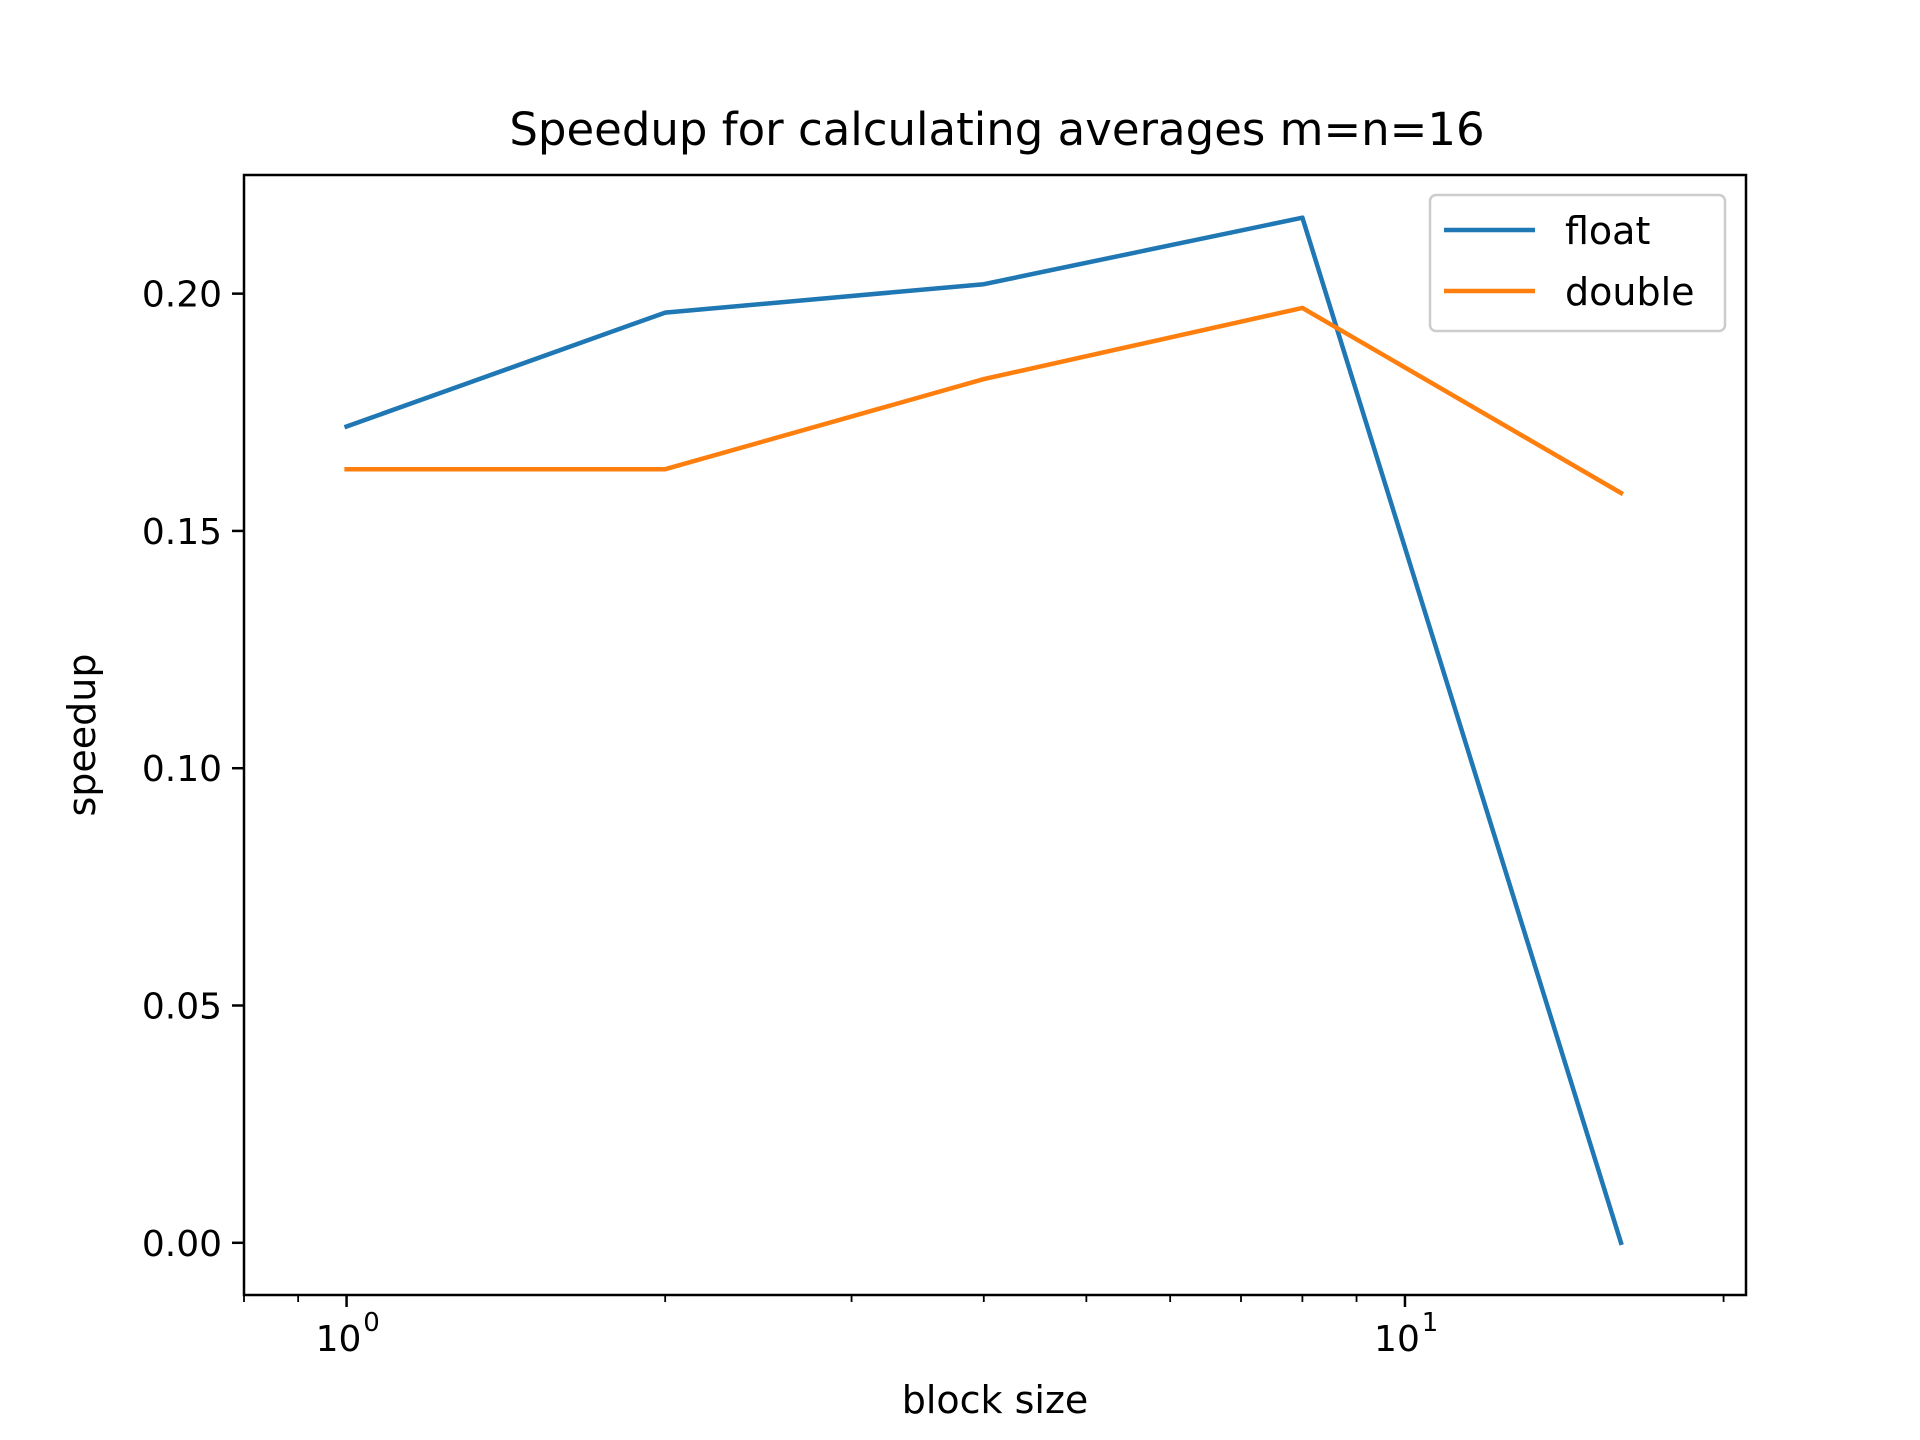 The height and width of the screenshot is (1440, 1920). I want to click on legend-label-double: double, so click(1630, 292).